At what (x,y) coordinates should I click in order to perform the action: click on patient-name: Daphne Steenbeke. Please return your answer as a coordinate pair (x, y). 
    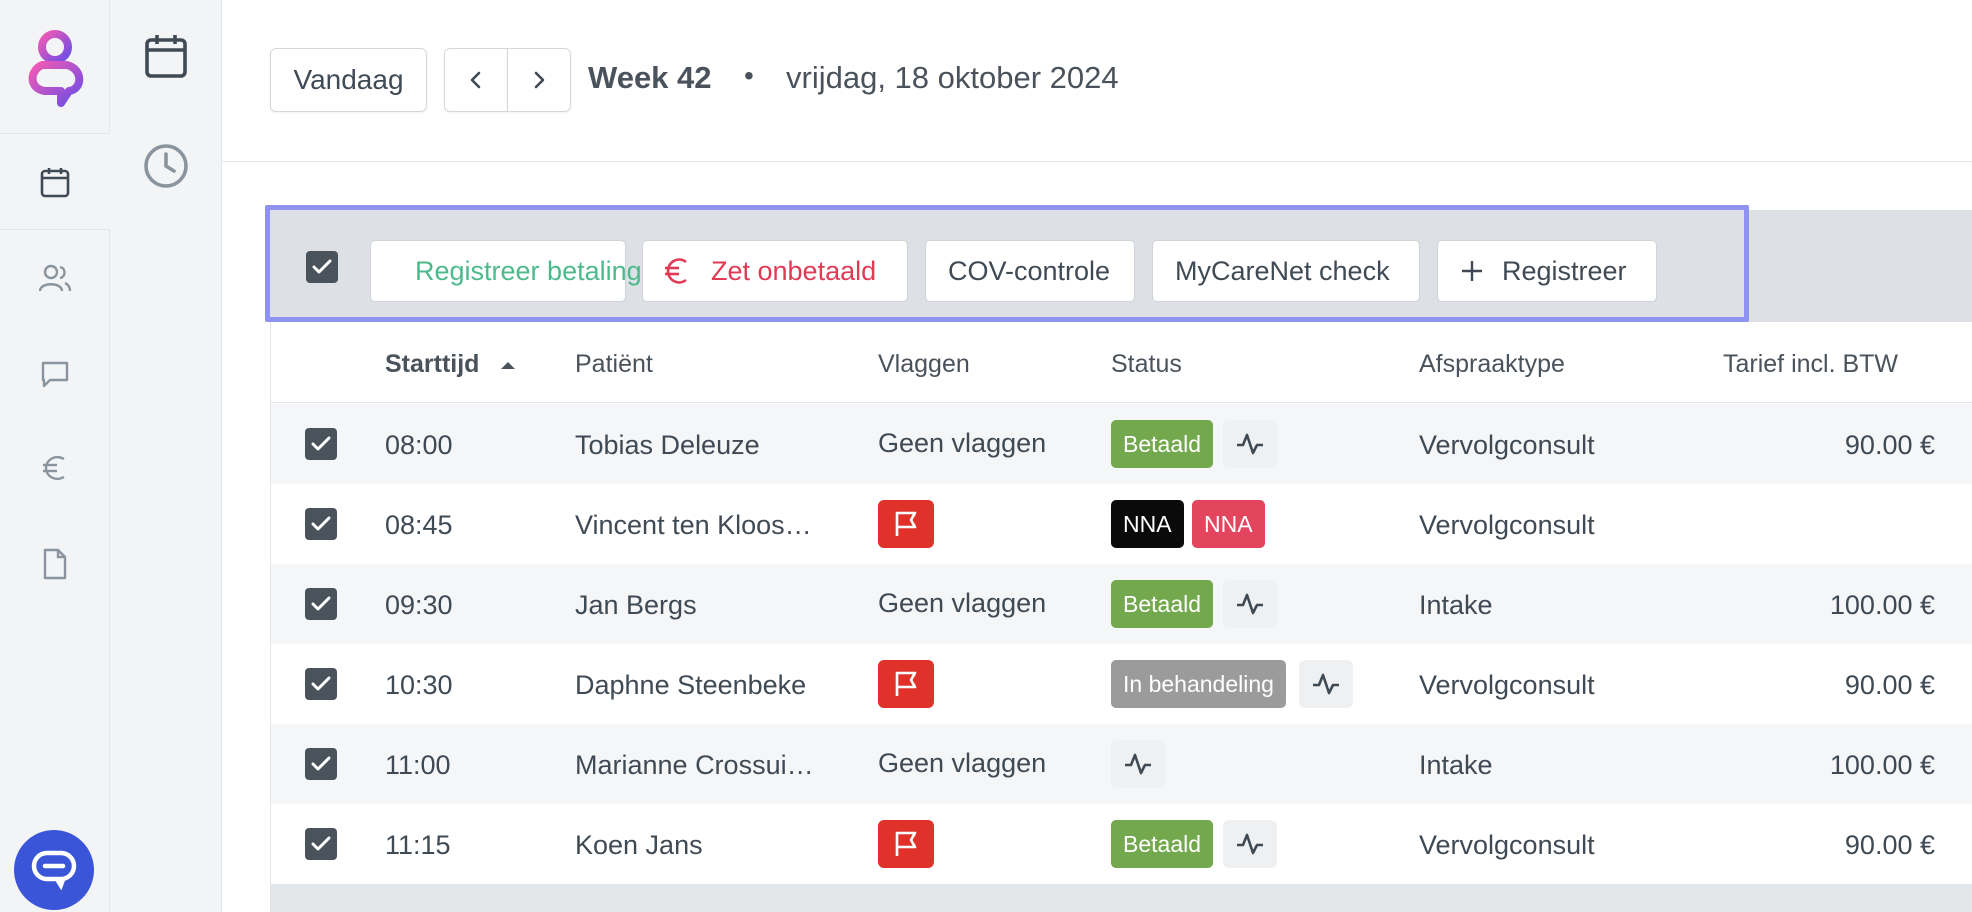
    Looking at the image, I should click on (691, 685).